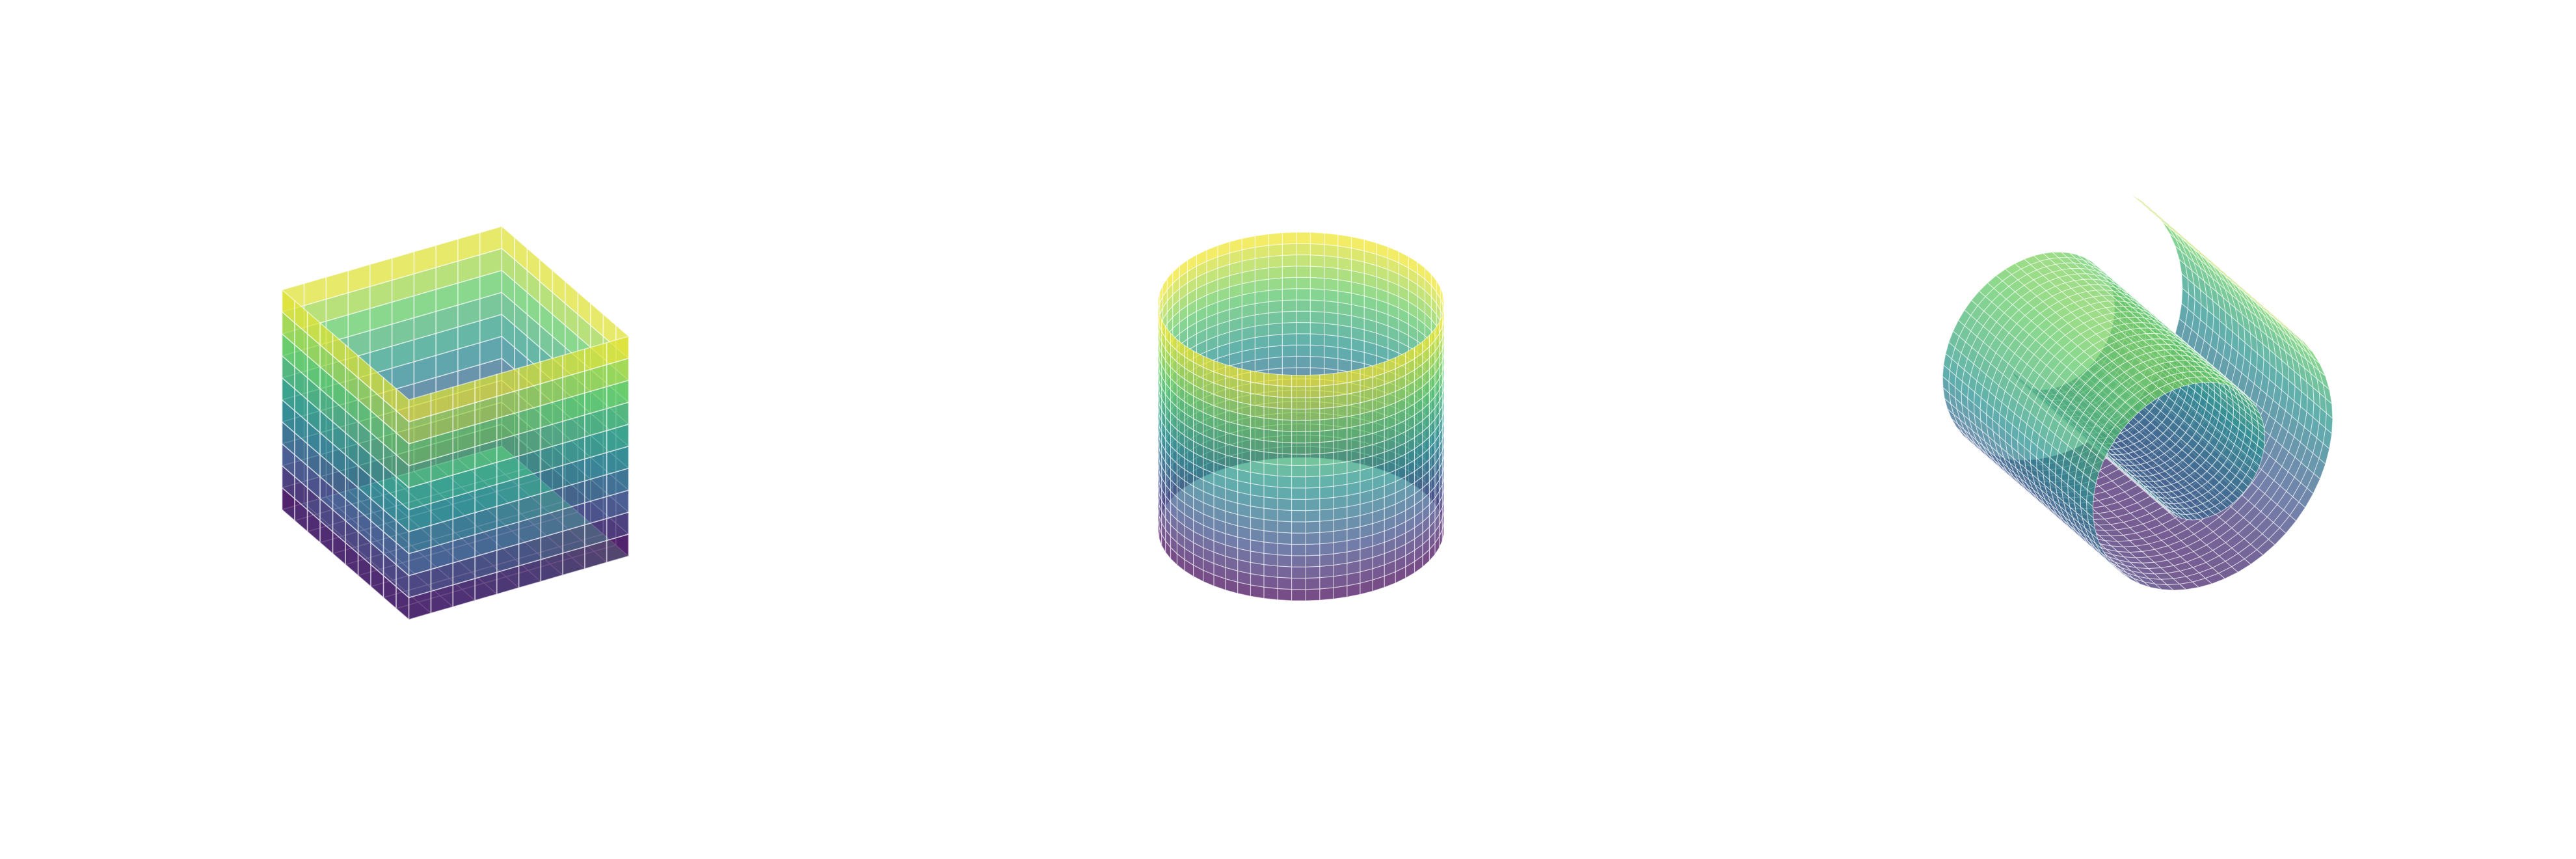  What do you see at coordinates (2284, 326) in the screenshot?
I see `scroll-facet` at bounding box center [2284, 326].